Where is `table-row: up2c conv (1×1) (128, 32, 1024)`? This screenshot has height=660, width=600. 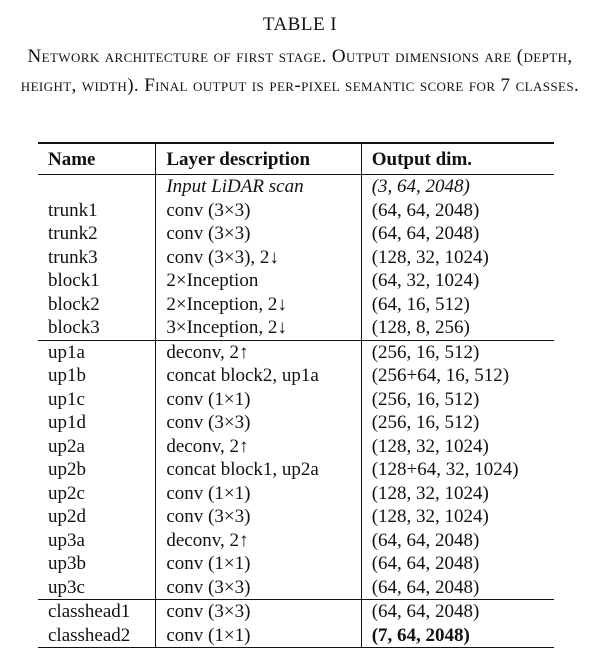 table-row: up2c conv (1×1) (128, 32, 1024) is located at coordinates (296, 493).